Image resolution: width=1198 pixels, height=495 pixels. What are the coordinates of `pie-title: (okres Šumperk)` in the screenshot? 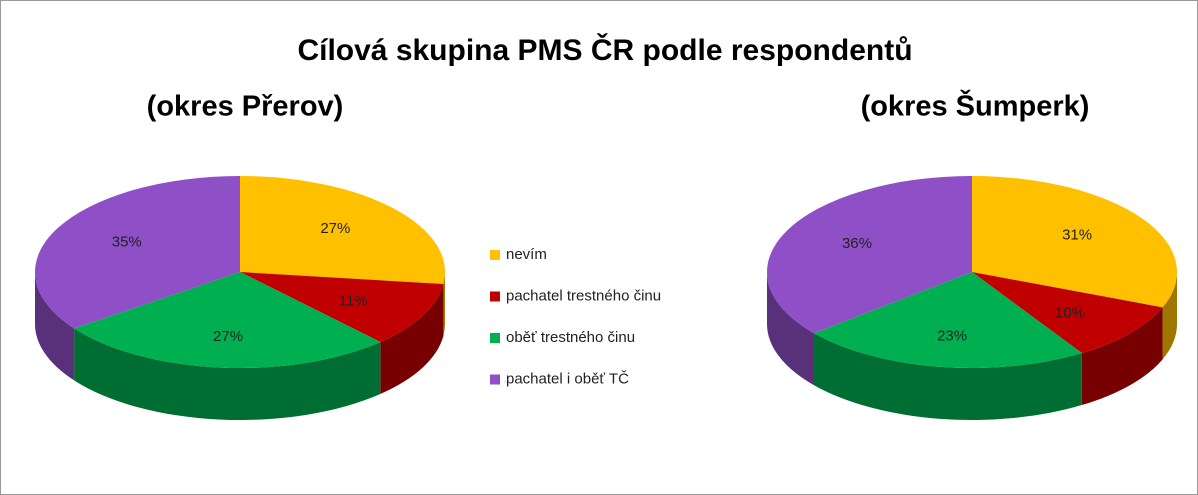 It's located at (975, 106).